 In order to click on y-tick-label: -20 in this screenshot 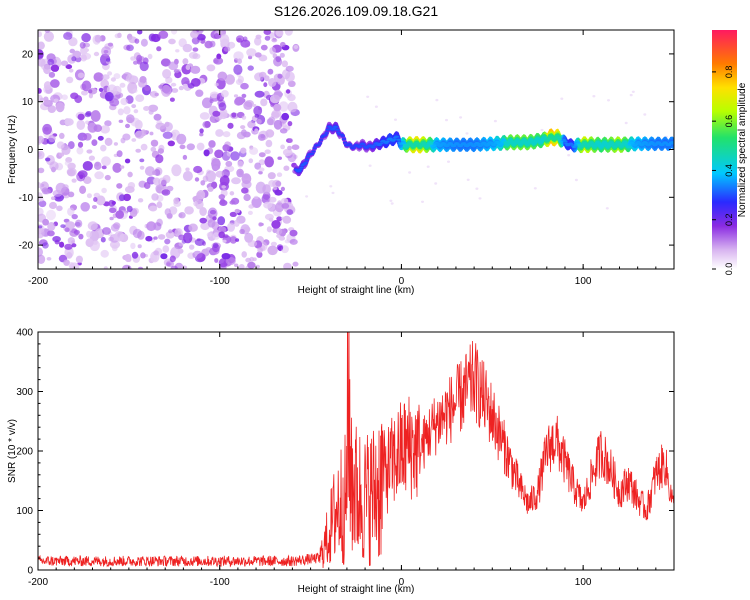, I will do `click(26, 246)`.